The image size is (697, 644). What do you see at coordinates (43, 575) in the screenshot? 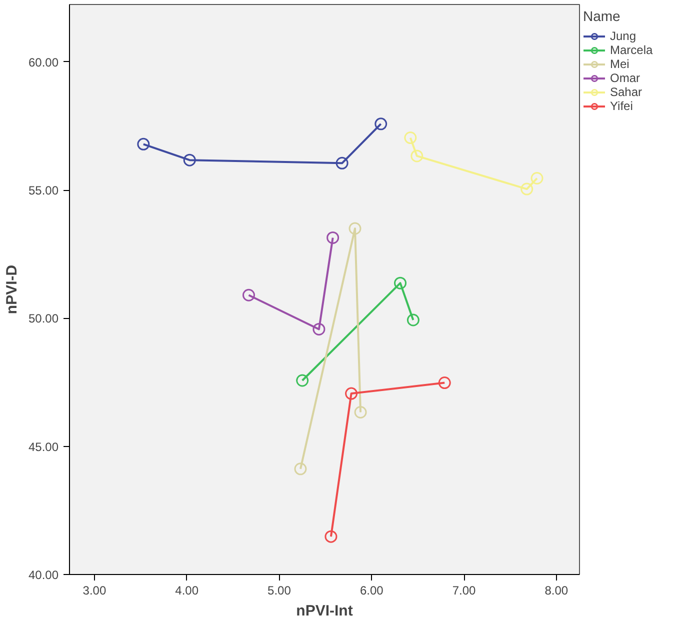
I see `y-tick-label: 40.00` at bounding box center [43, 575].